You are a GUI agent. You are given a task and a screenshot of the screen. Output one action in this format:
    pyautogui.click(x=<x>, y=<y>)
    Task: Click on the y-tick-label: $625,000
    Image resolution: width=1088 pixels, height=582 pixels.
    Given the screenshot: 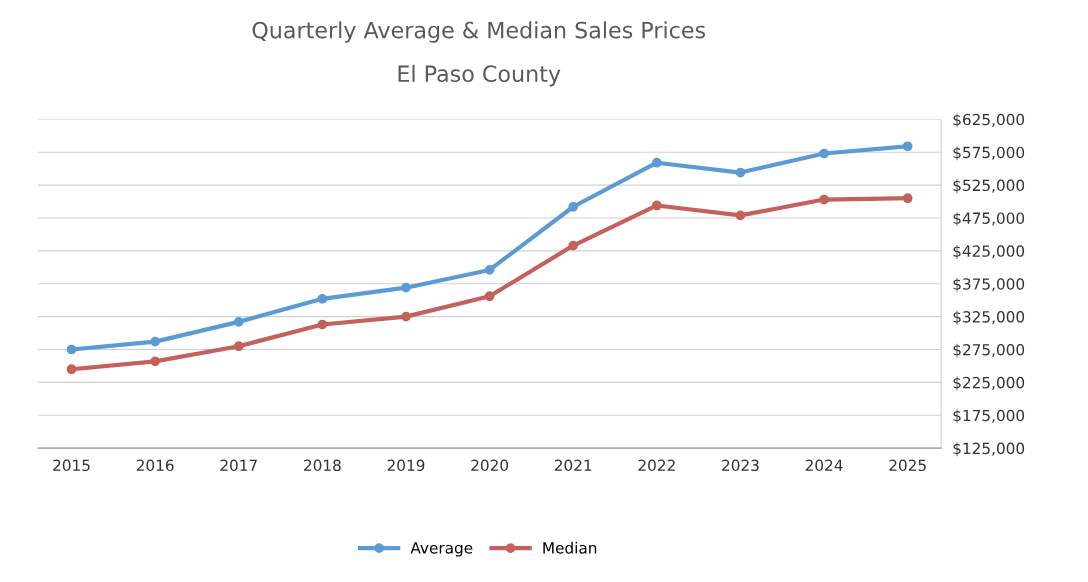 What is the action you would take?
    pyautogui.click(x=989, y=120)
    